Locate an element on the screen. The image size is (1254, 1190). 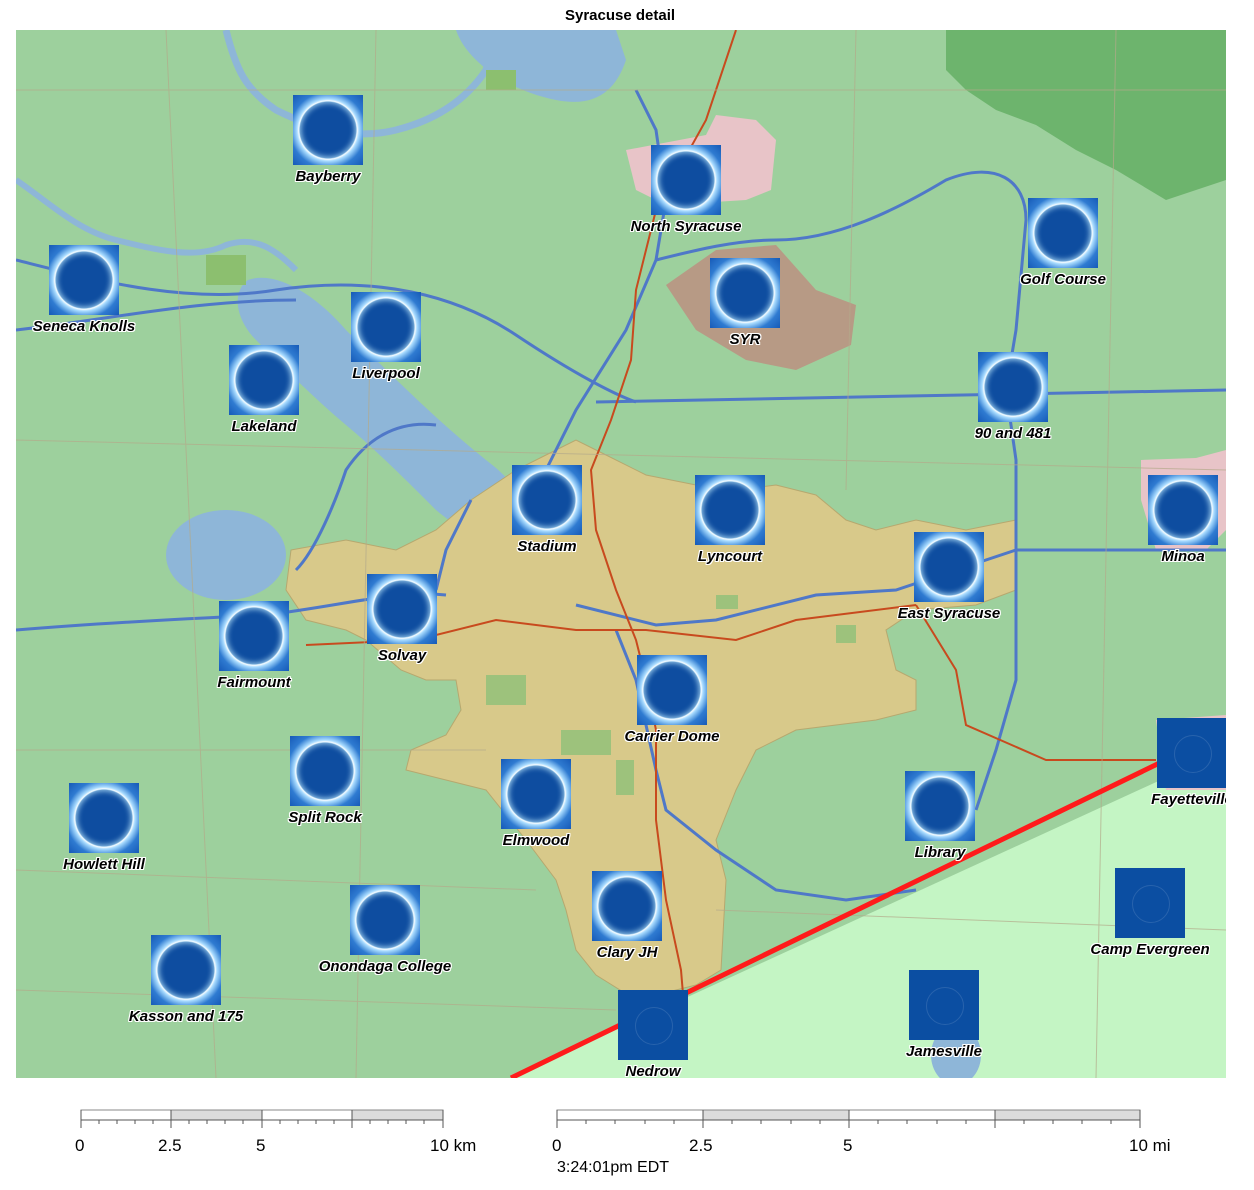
mi-tick-0: 0 is located at coordinates (557, 1145).